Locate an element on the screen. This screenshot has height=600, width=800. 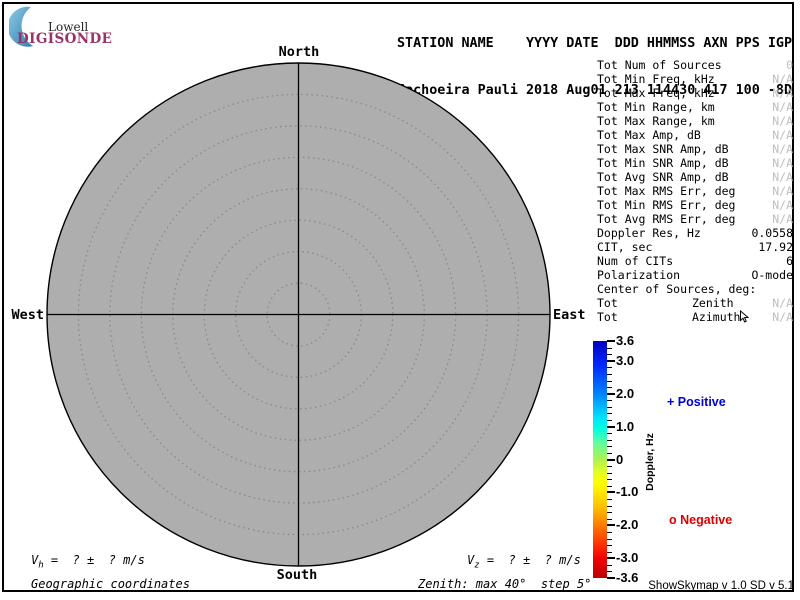
vz-subscript: z is located at coordinates (477, 565).